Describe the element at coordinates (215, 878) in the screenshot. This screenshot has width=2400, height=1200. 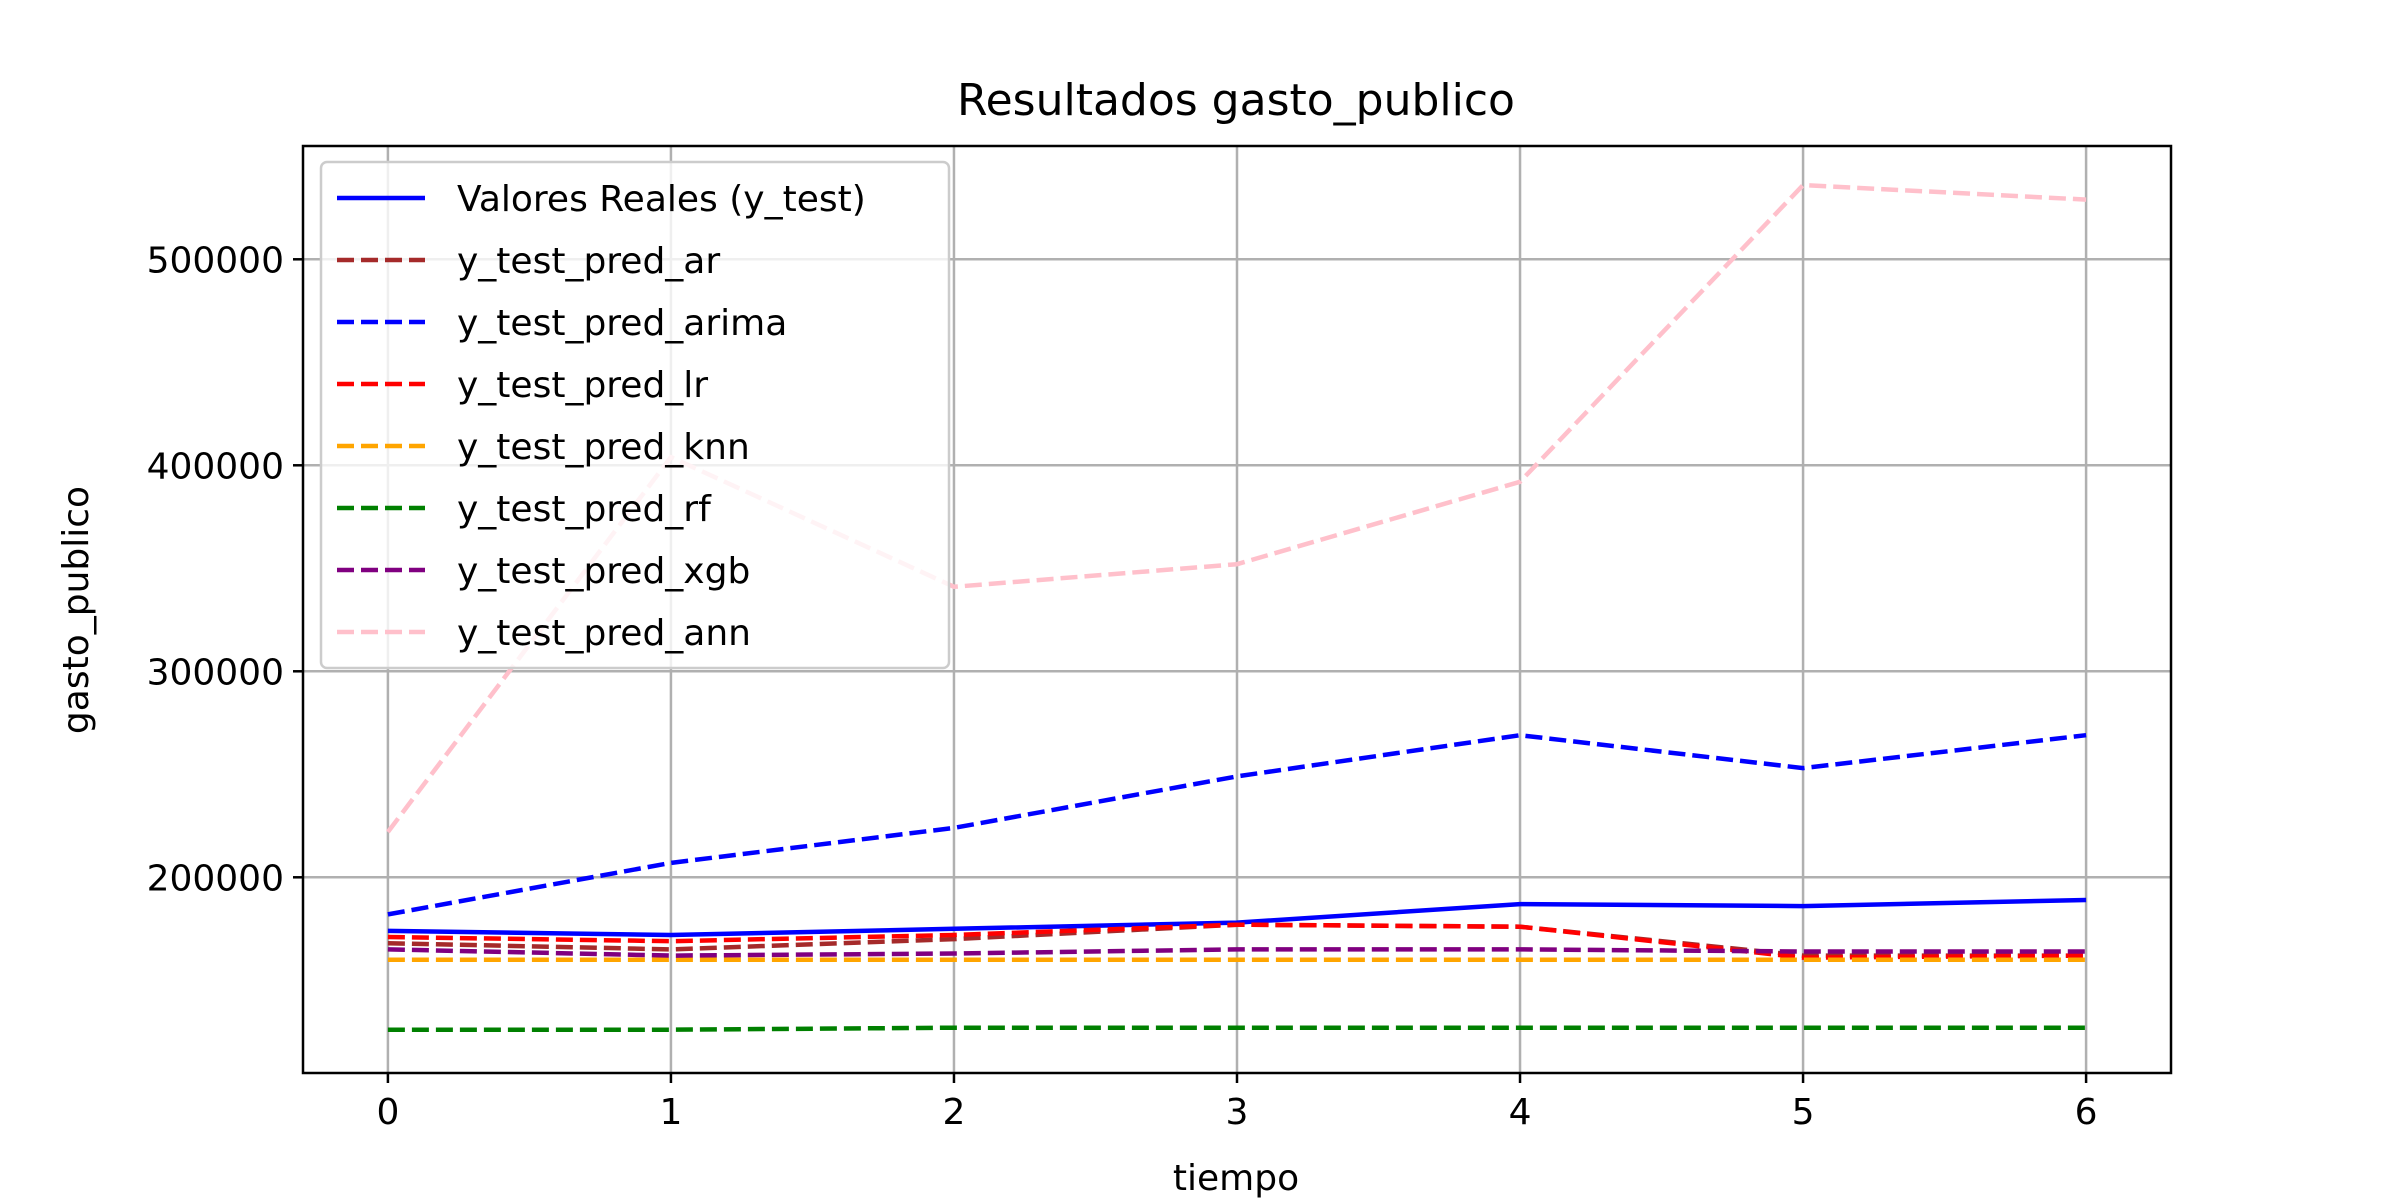
I see `y-tick-label: 200000` at that location.